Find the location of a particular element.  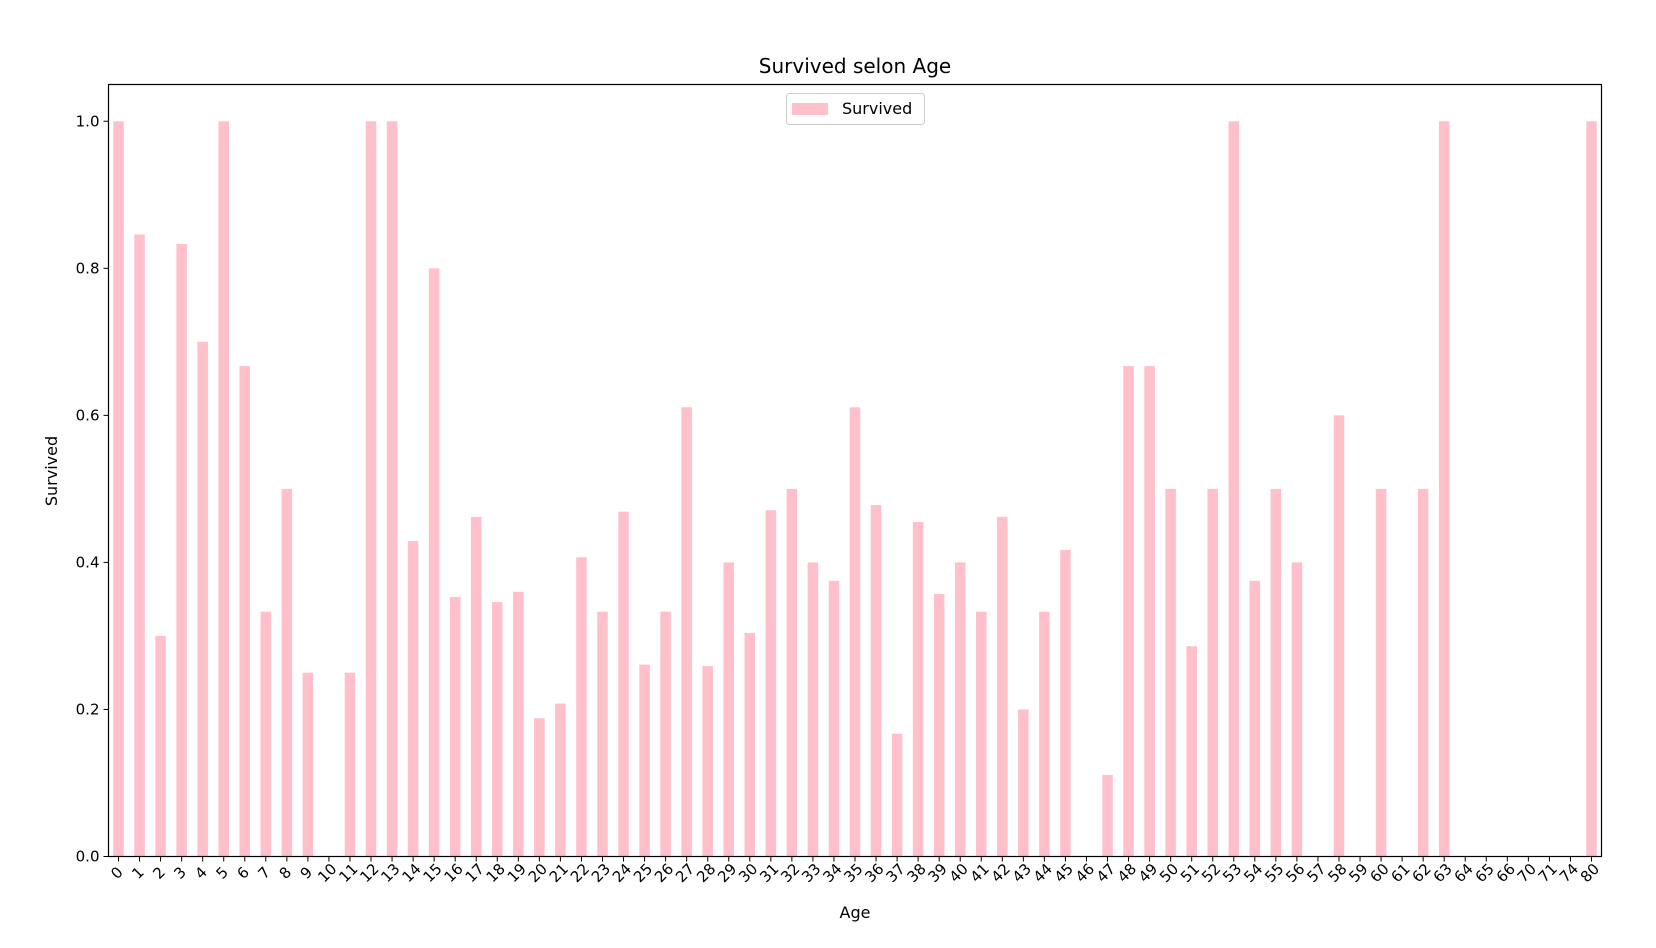

x-tick-label: 6 is located at coordinates (242, 872).